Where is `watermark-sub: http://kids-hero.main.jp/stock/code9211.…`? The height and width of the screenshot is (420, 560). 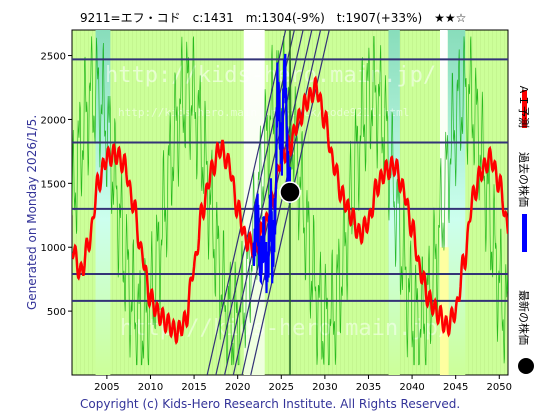
watermark-sub: http://kids-hero.main.jp/stock/code9211.… is located at coordinates (263, 112).